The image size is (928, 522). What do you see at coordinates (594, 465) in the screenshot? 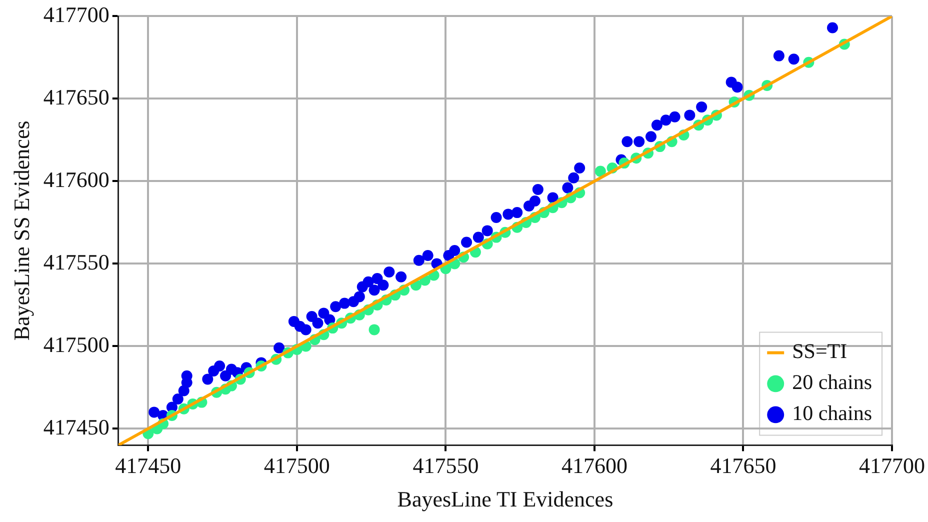
I see `x-tick-label: 417600` at bounding box center [594, 465].